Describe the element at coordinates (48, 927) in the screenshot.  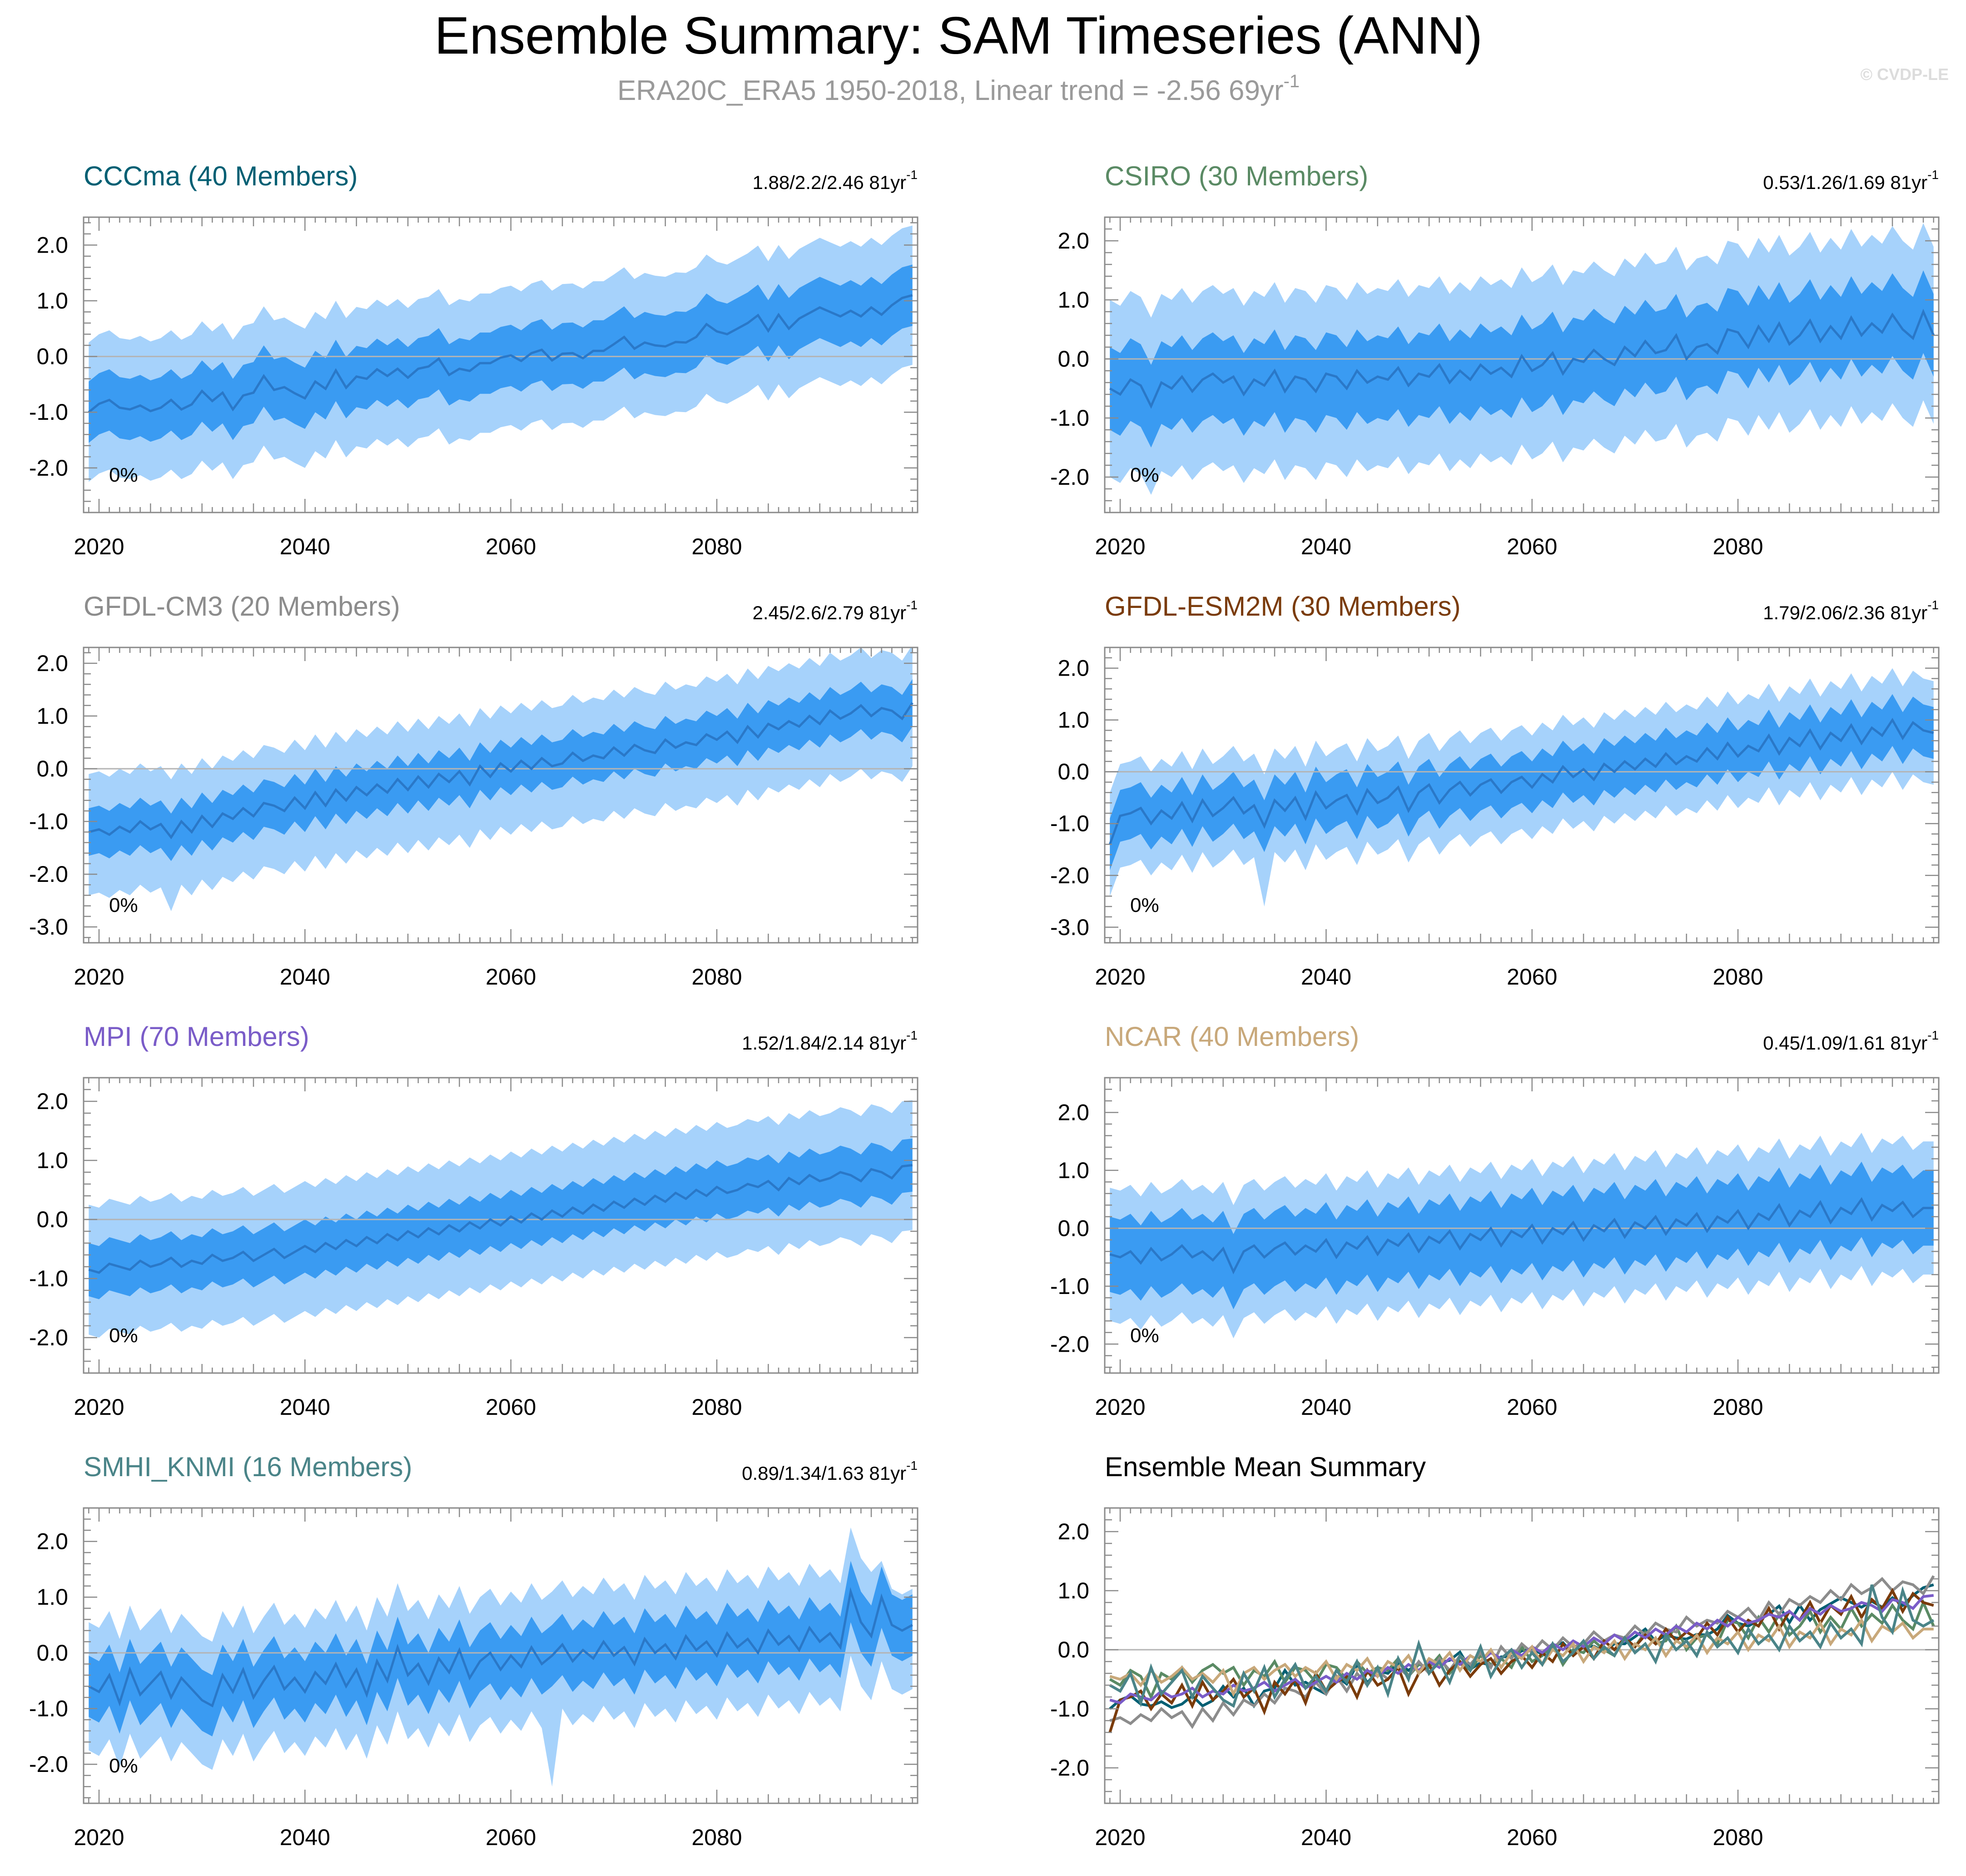
I see `panel-gfdl-cm3-ytick-label: -3.0` at that location.